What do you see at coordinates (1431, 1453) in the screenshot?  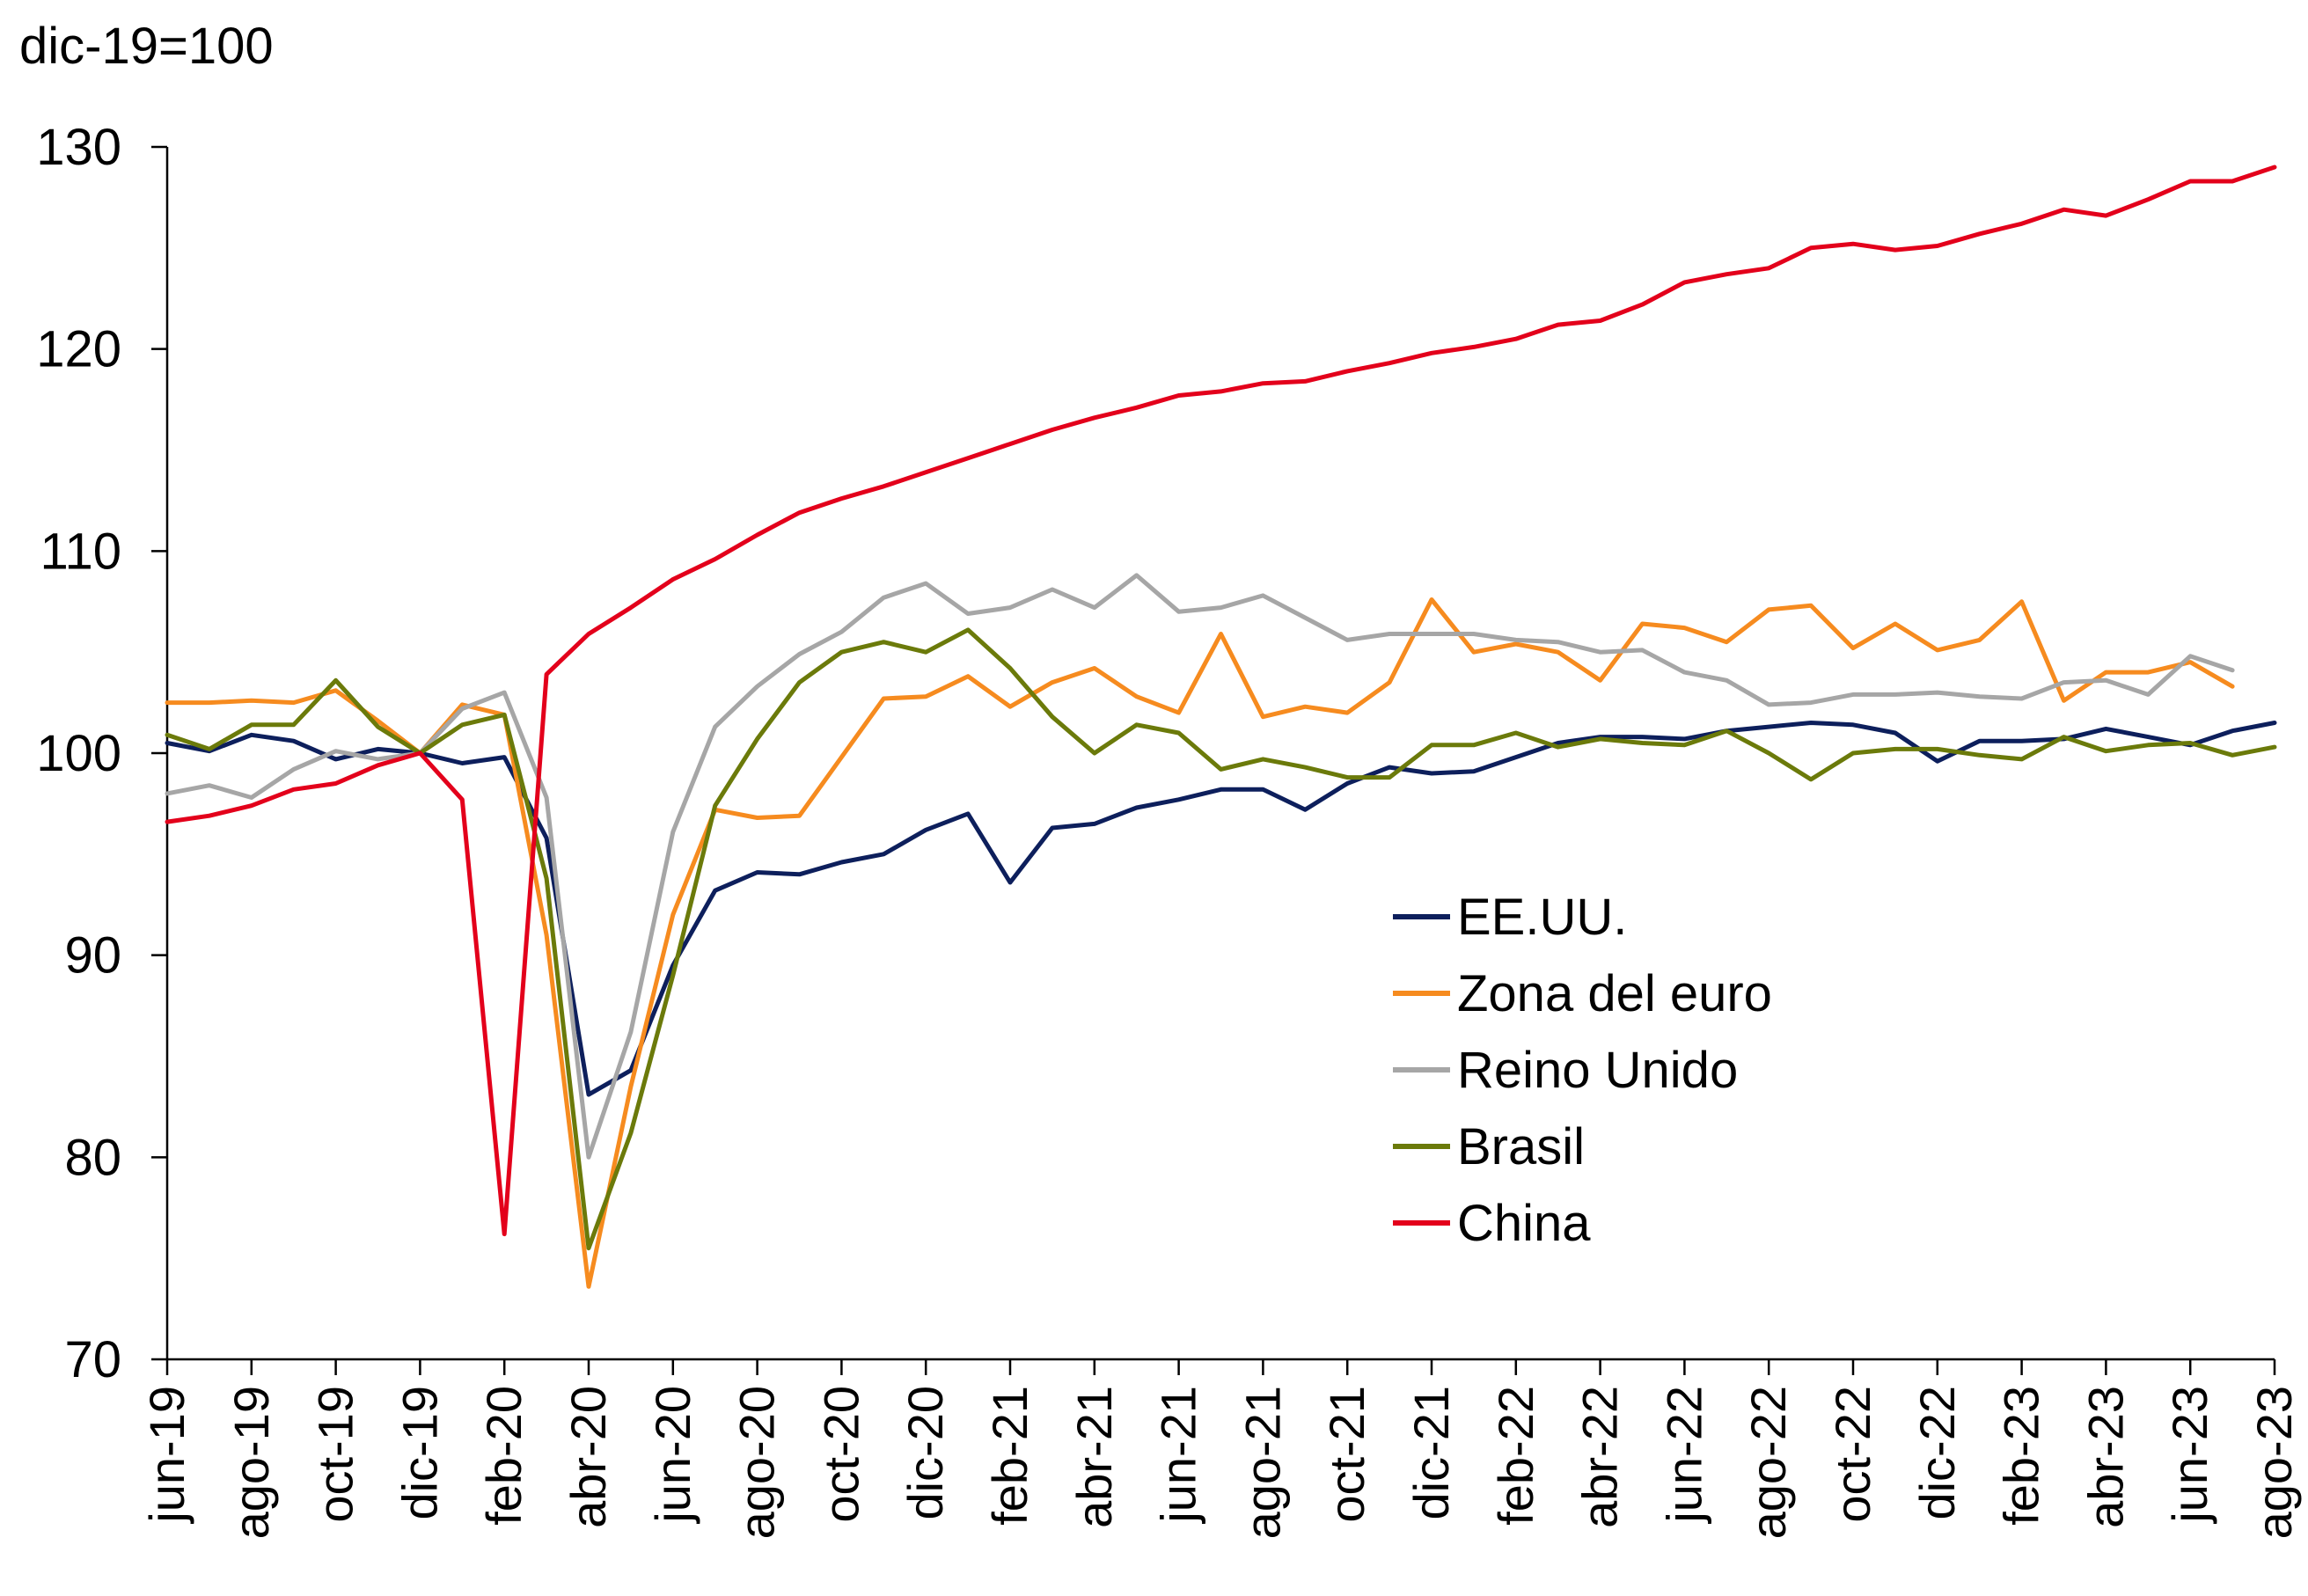 I see `x-tick-label: dic-21` at bounding box center [1431, 1453].